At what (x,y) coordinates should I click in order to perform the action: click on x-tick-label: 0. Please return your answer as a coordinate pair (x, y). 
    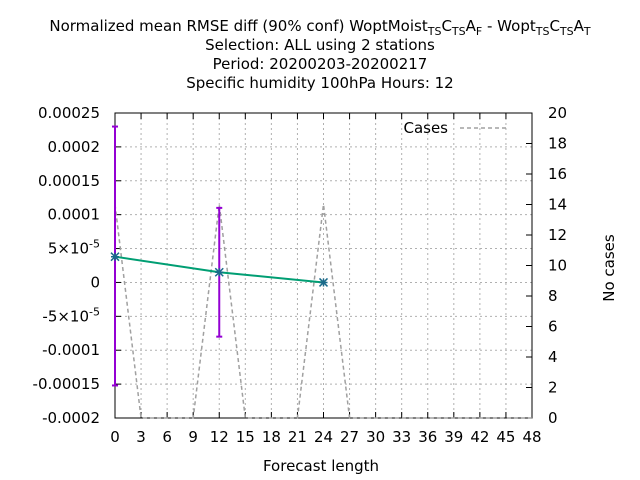
    Looking at the image, I should click on (115, 437).